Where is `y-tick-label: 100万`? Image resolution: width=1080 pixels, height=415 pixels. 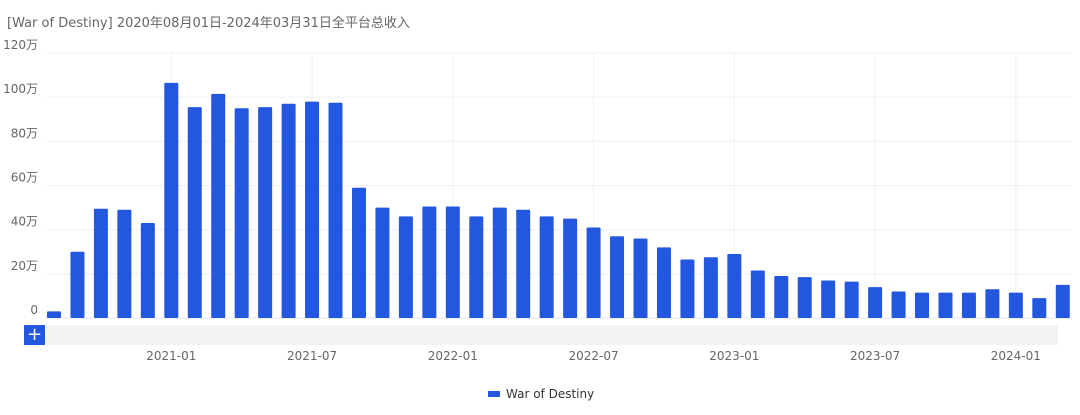
y-tick-label: 100万 is located at coordinates (20, 89).